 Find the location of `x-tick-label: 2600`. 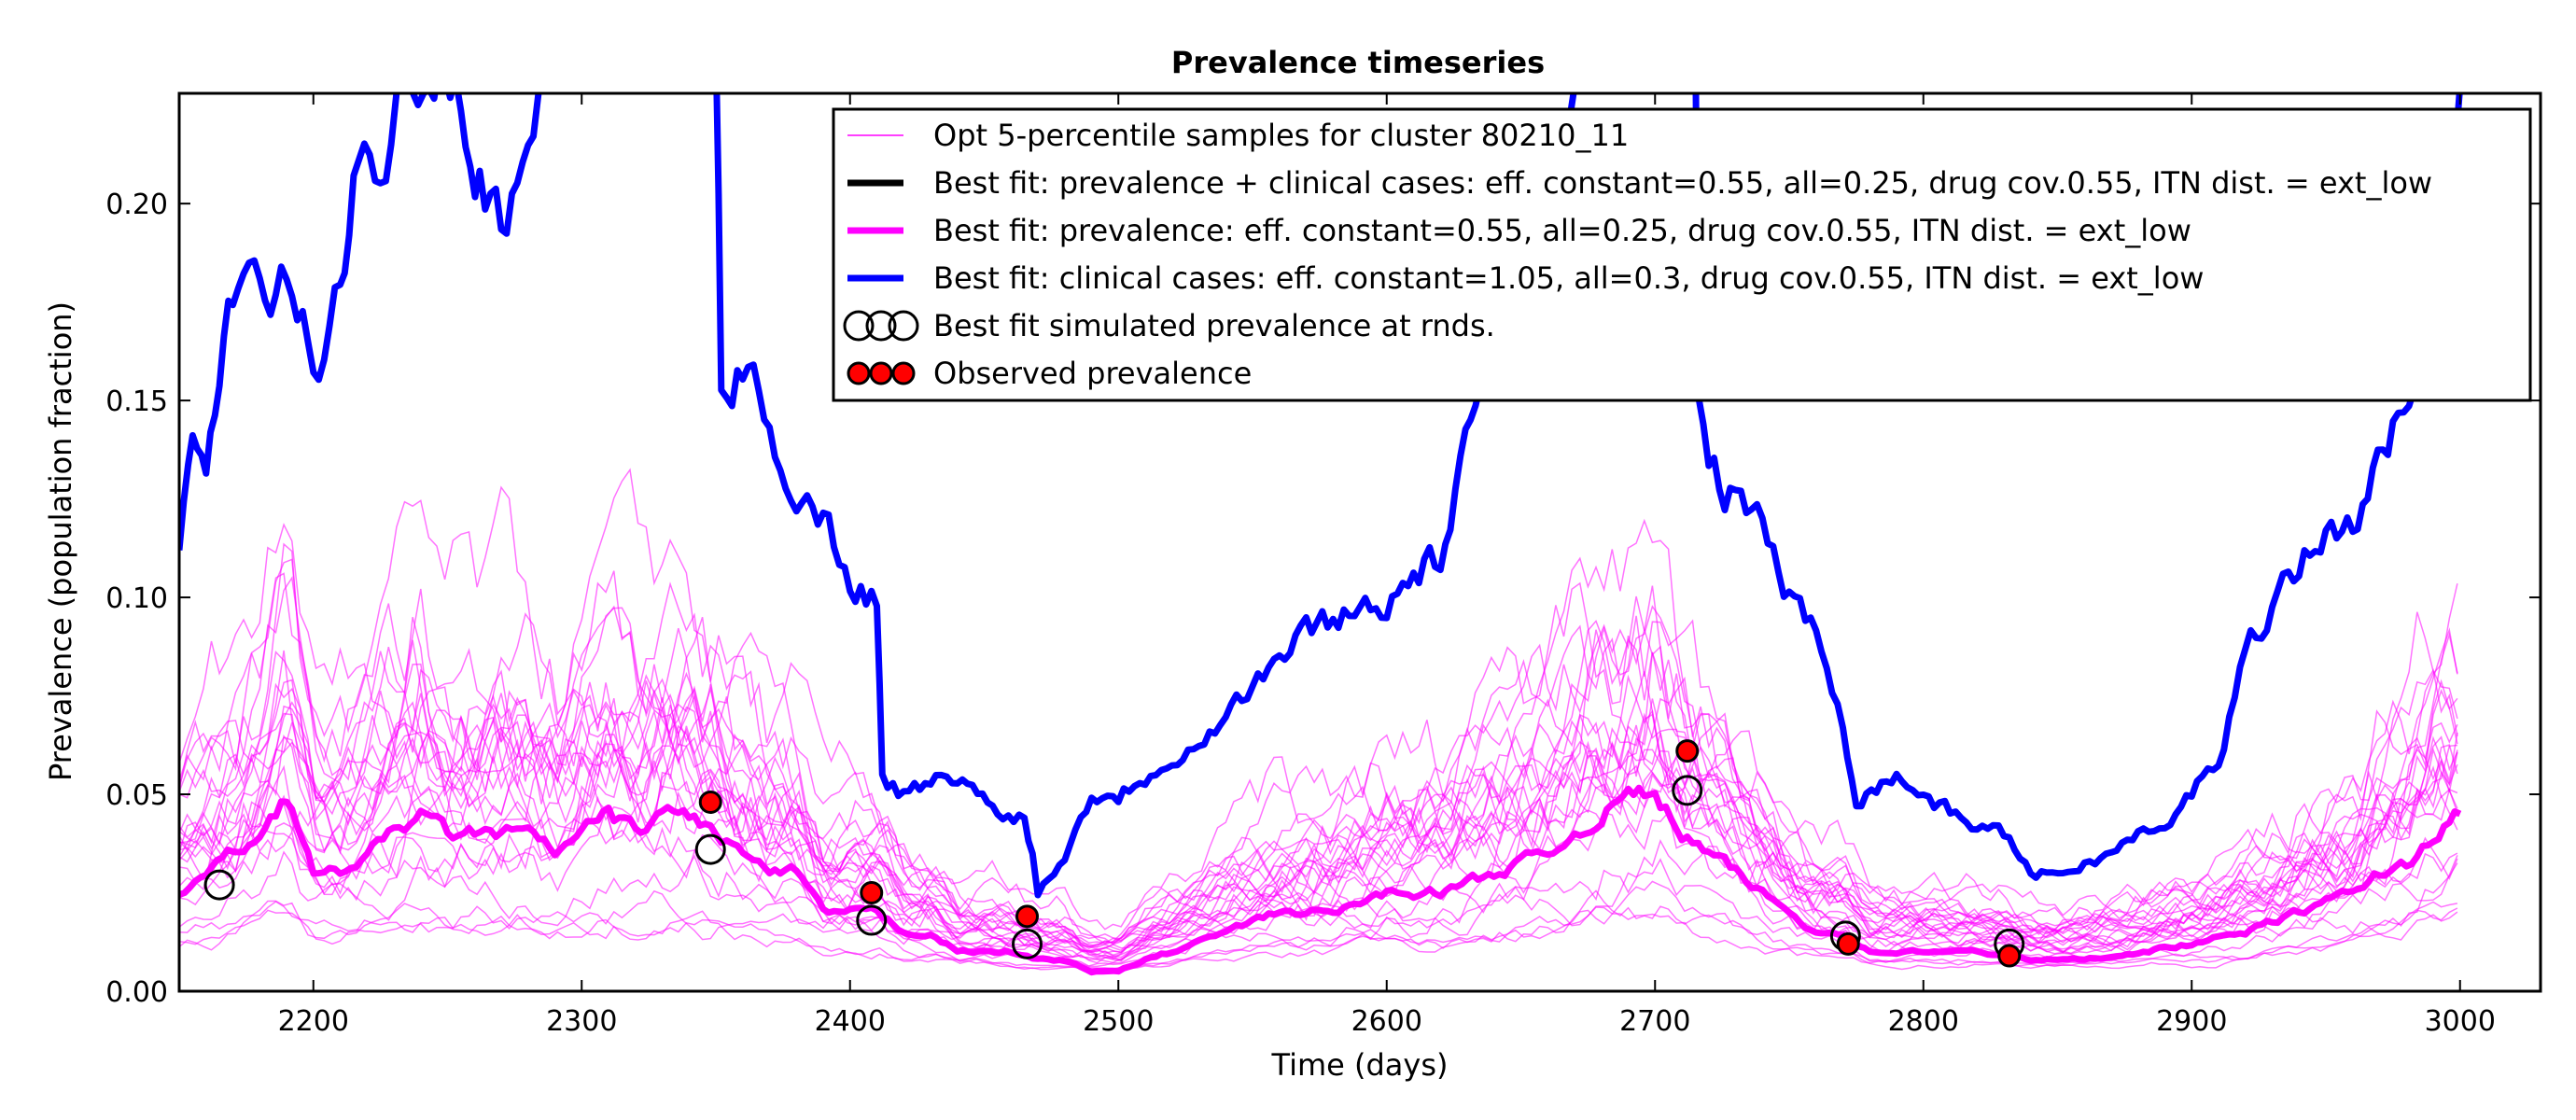

x-tick-label: 2600 is located at coordinates (1386, 1022).